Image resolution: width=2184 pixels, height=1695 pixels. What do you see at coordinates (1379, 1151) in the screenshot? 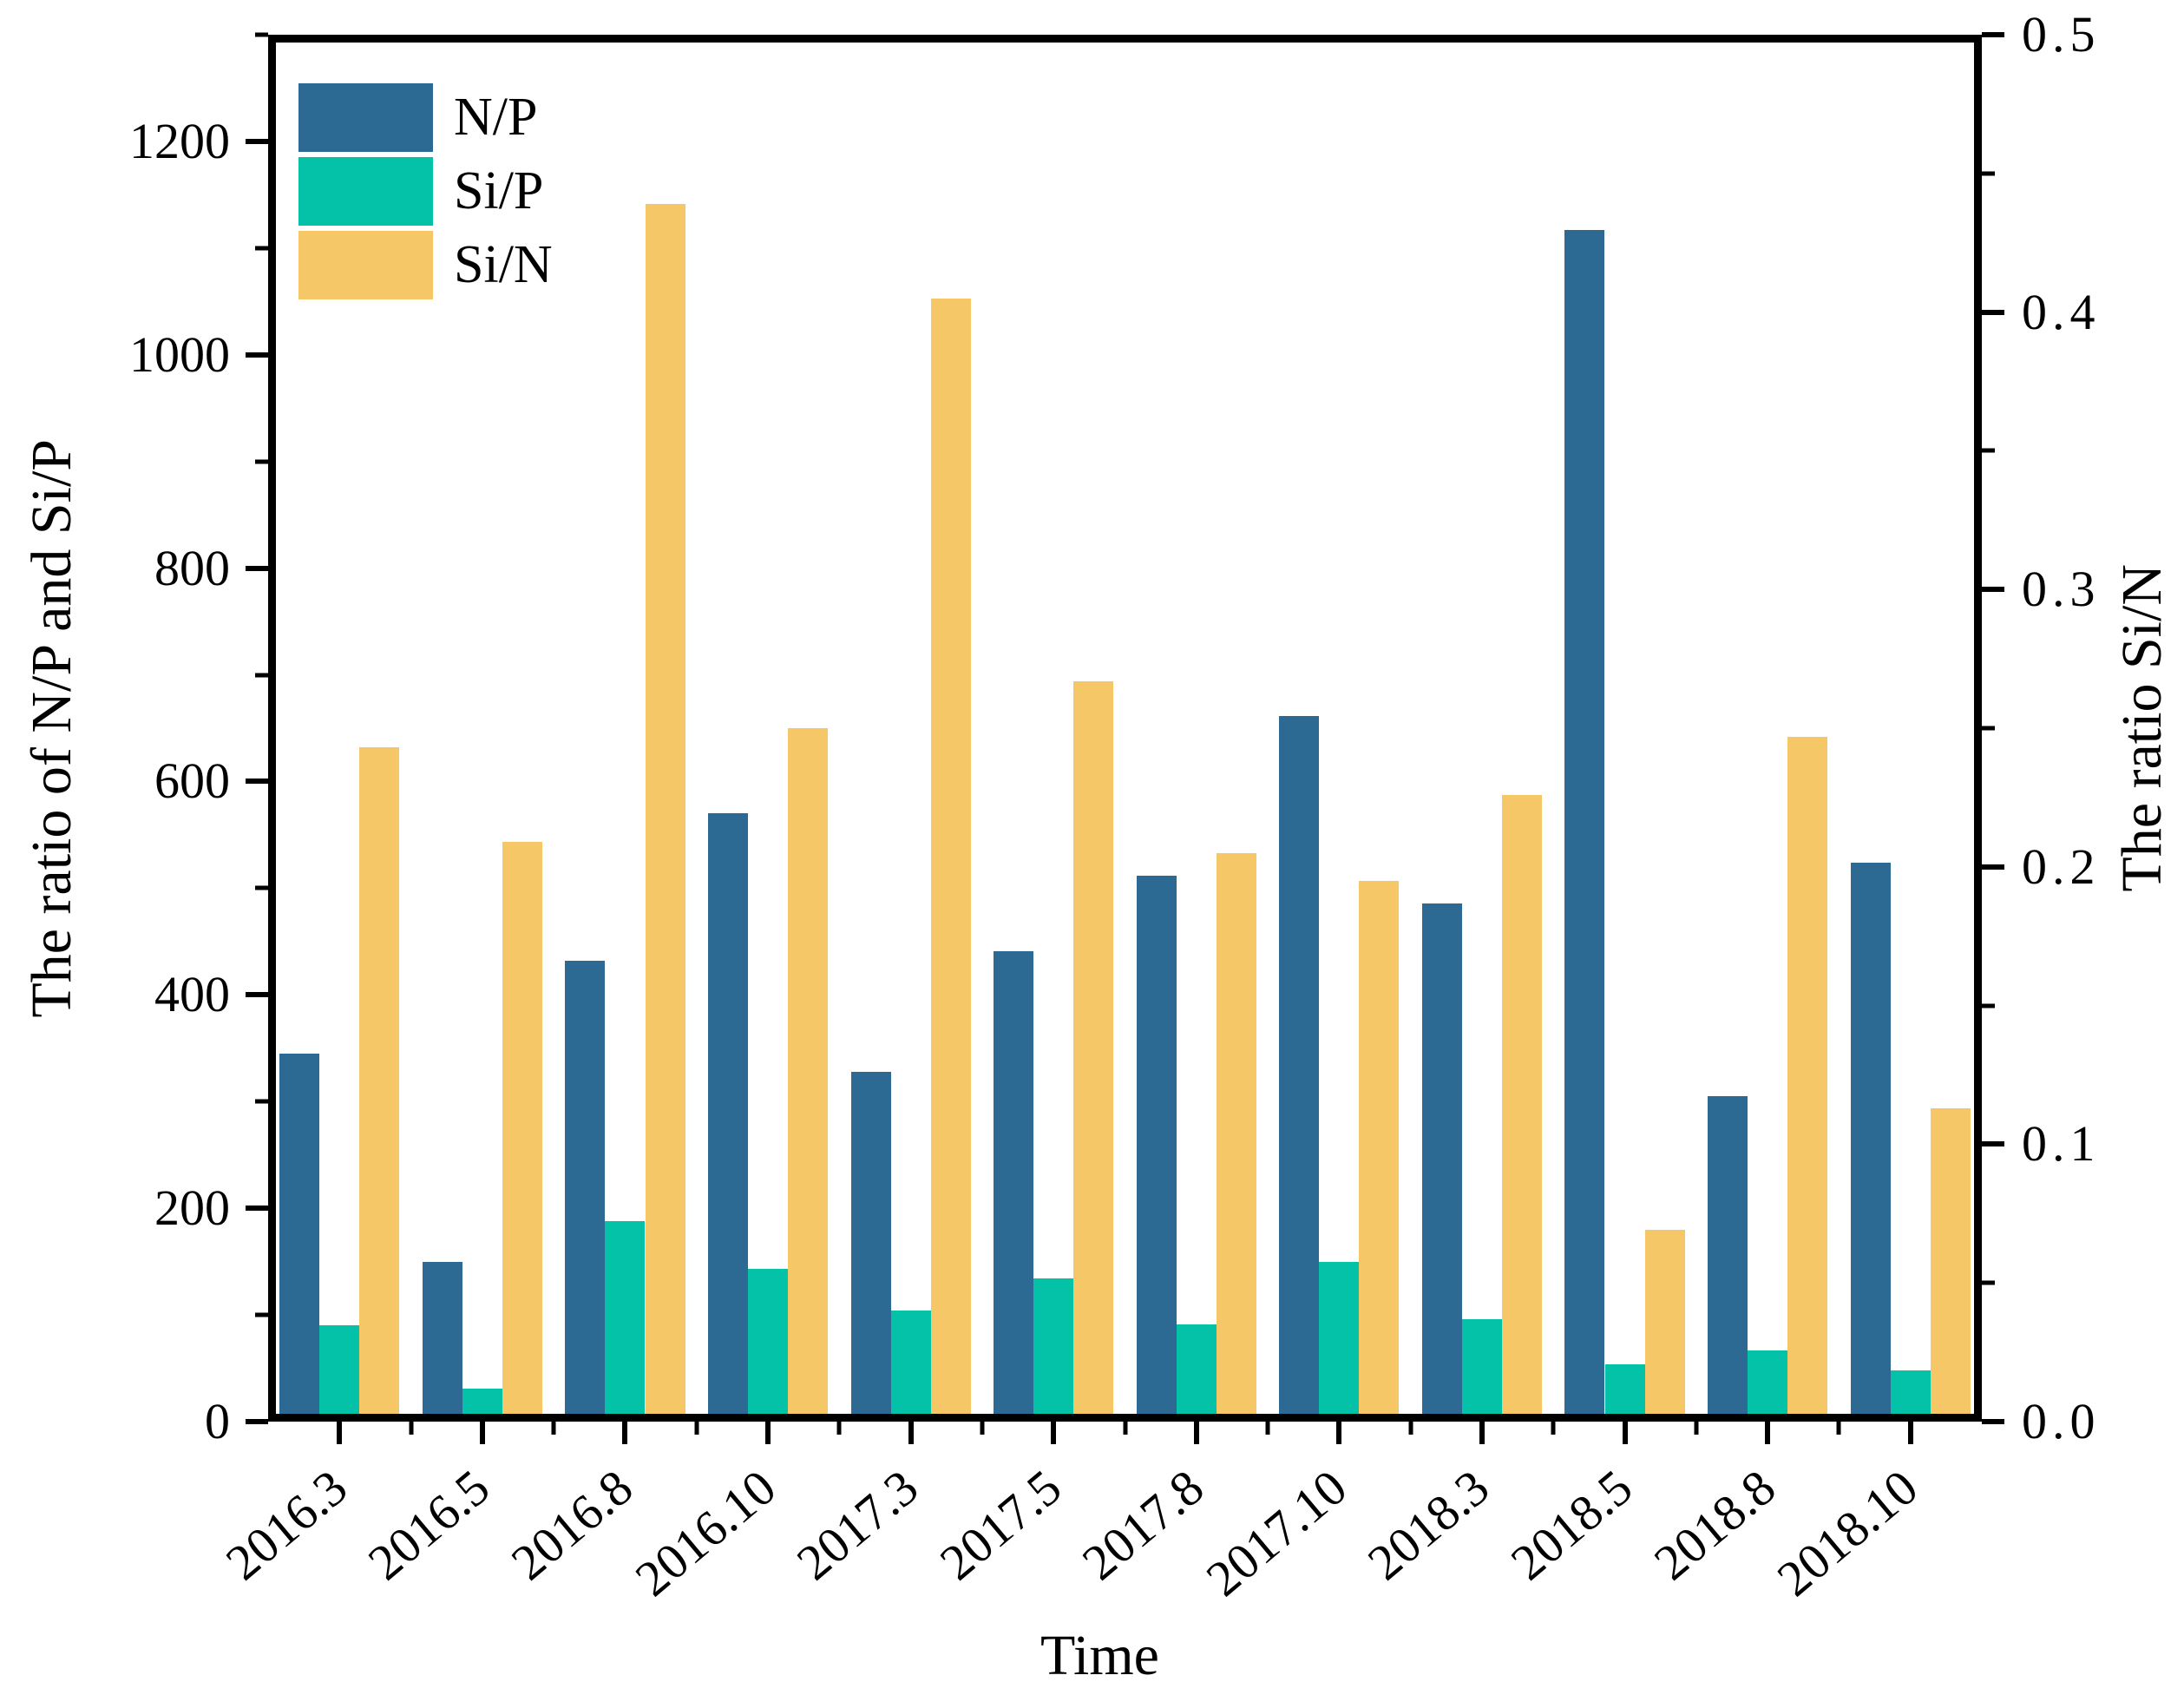
I see `bar-si-n-2017.10` at bounding box center [1379, 1151].